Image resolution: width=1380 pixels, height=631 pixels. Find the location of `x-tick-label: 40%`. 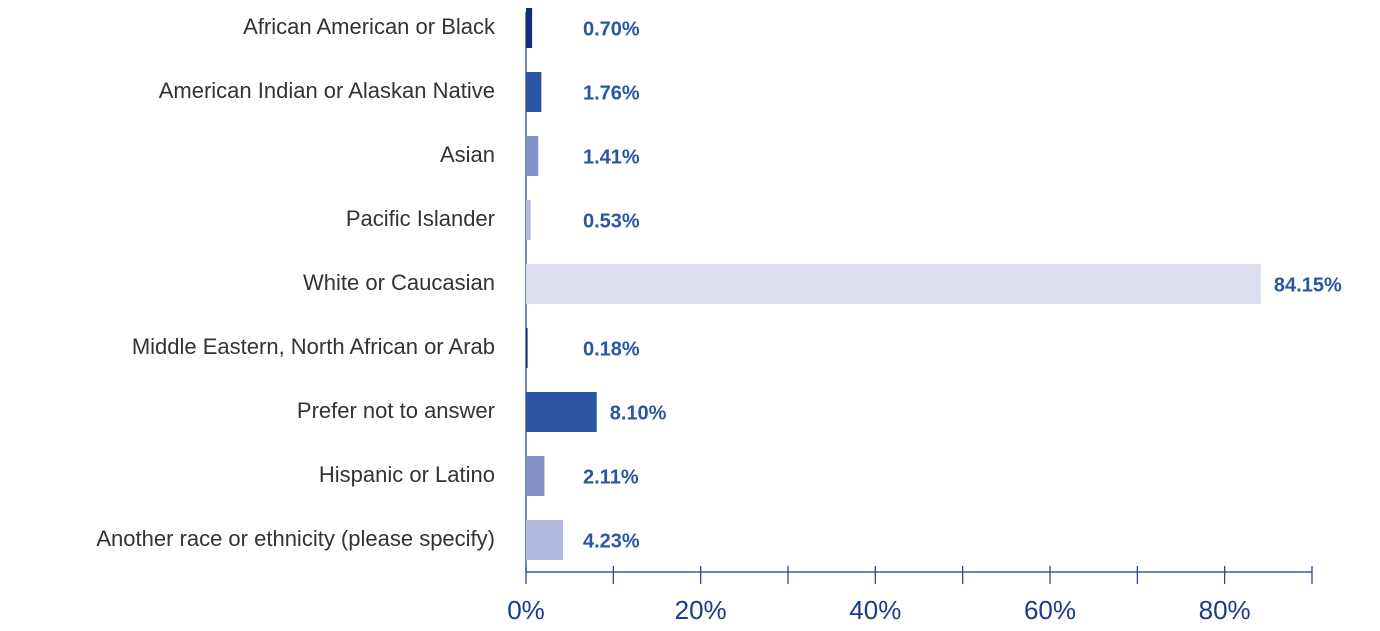

x-tick-label: 40% is located at coordinates (875, 610).